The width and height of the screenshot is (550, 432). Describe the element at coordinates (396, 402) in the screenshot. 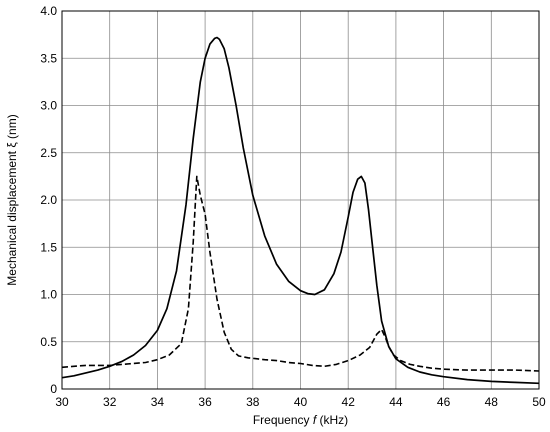

I see `x-tick-label: 44` at that location.